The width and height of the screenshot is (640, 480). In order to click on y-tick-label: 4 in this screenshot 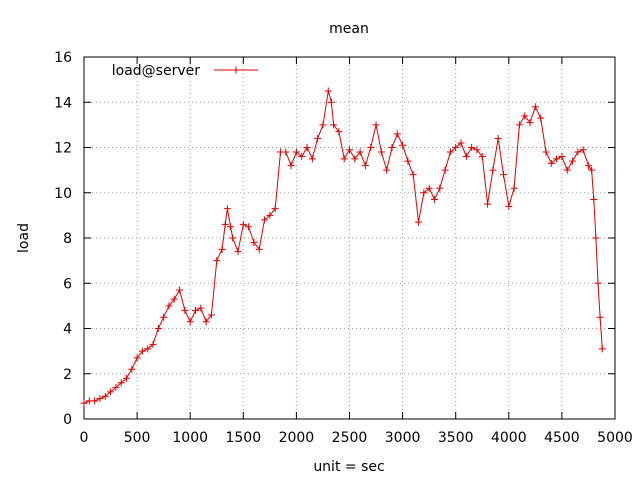, I will do `click(67, 330)`.